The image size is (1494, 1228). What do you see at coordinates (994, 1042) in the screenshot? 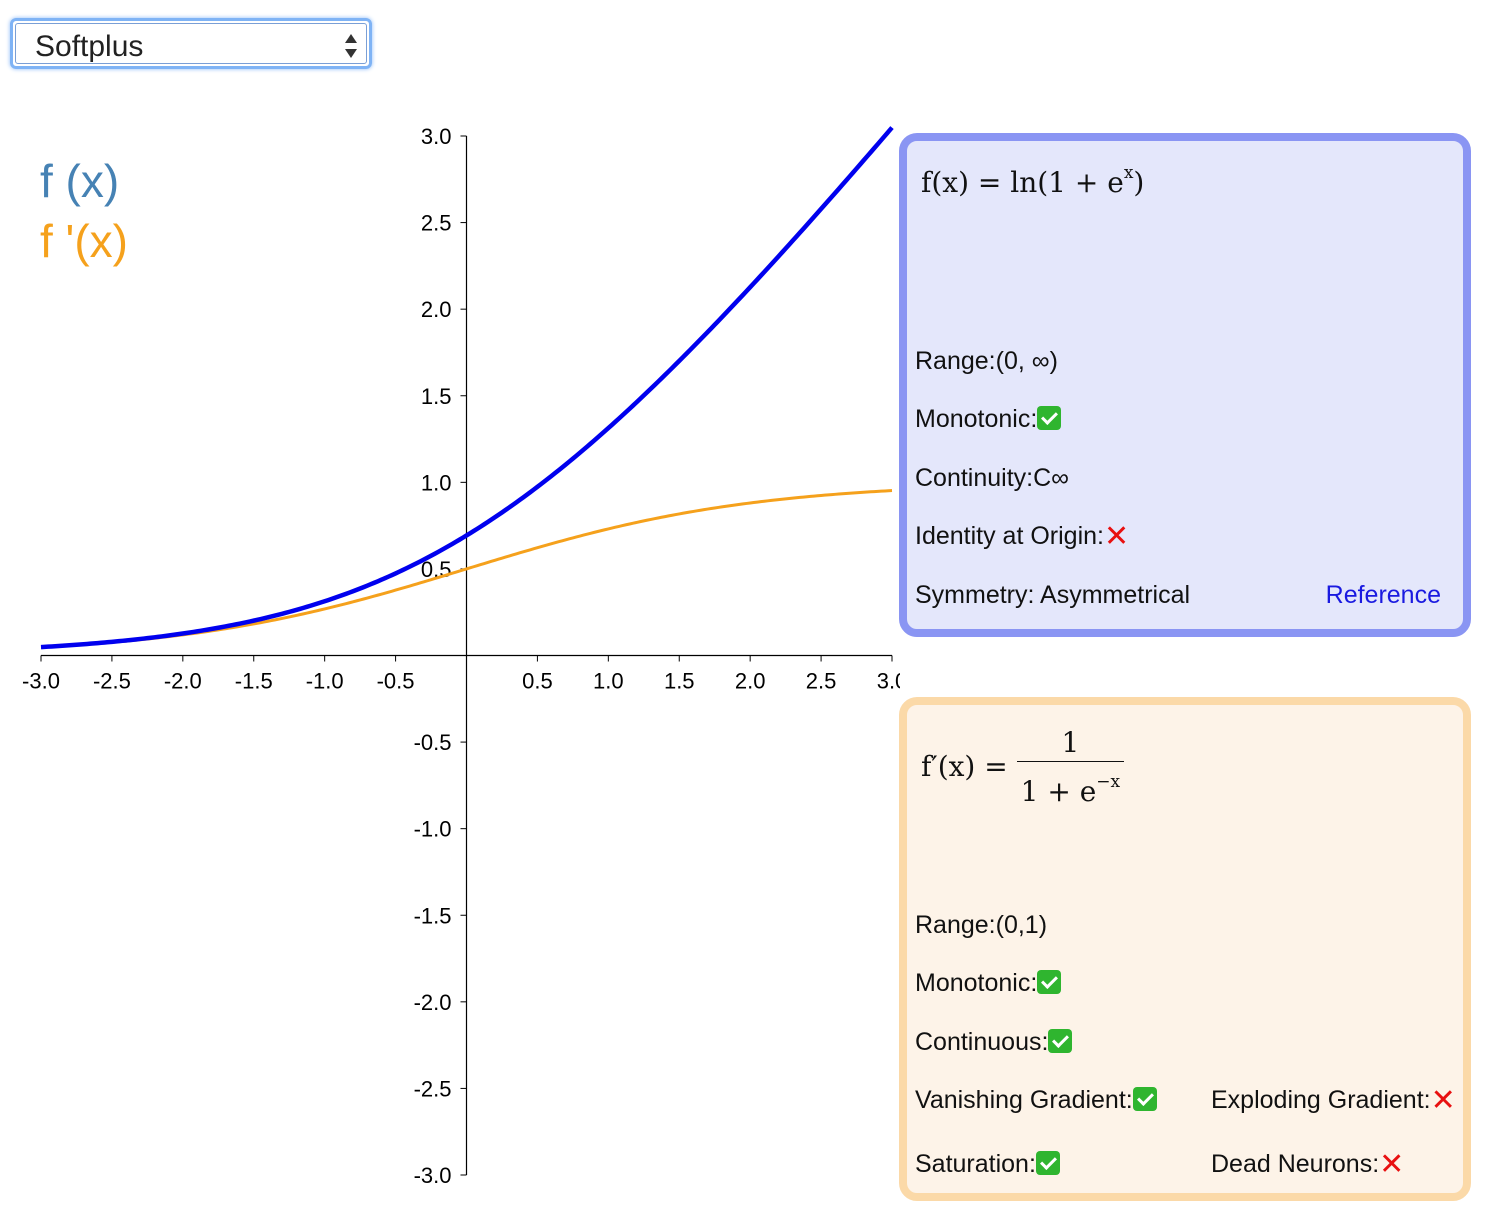
I see `derivative-continuous: Continuous:` at bounding box center [994, 1042].